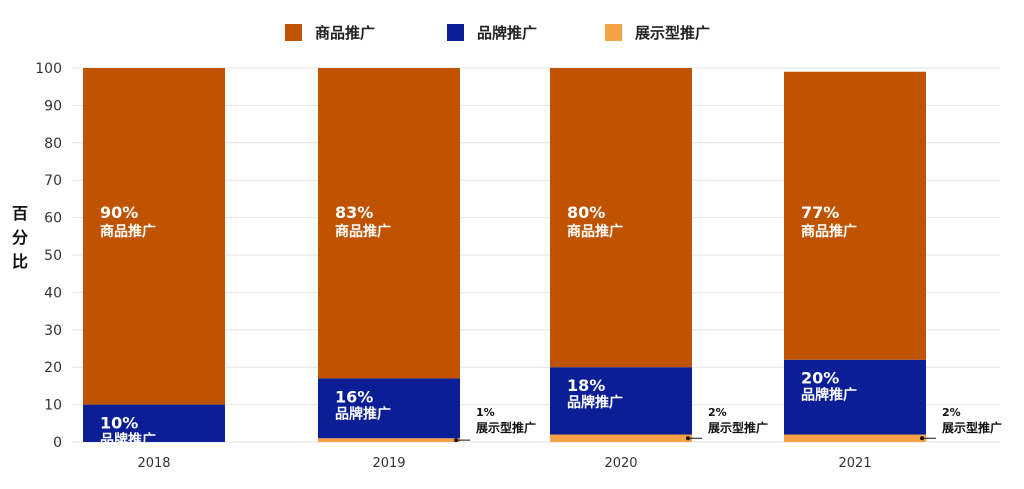 This screenshot has width=1024, height=489. Describe the element at coordinates (507, 33) in the screenshot. I see `legend-label: 品牌推广` at that location.